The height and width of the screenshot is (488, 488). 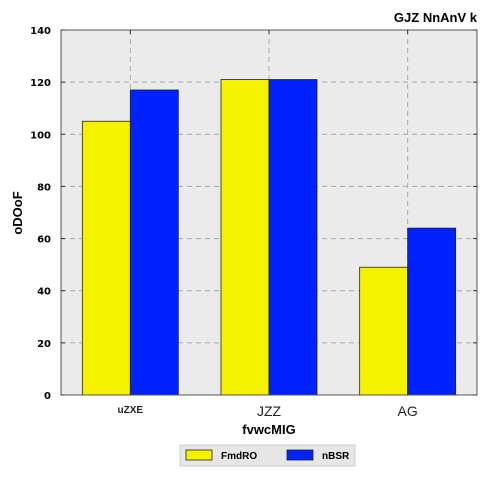 I want to click on x-tick-label: AG, so click(x=408, y=411).